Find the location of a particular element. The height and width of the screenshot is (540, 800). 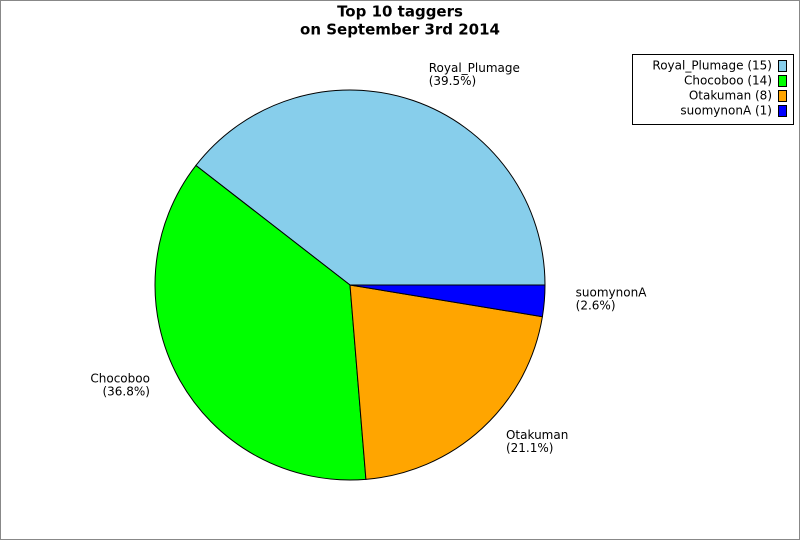

legend-box is located at coordinates (713, 89).